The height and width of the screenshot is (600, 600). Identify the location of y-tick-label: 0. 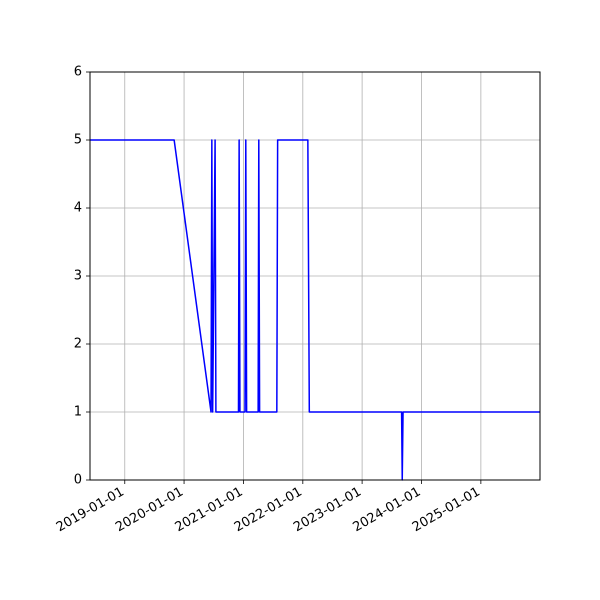
(78, 480).